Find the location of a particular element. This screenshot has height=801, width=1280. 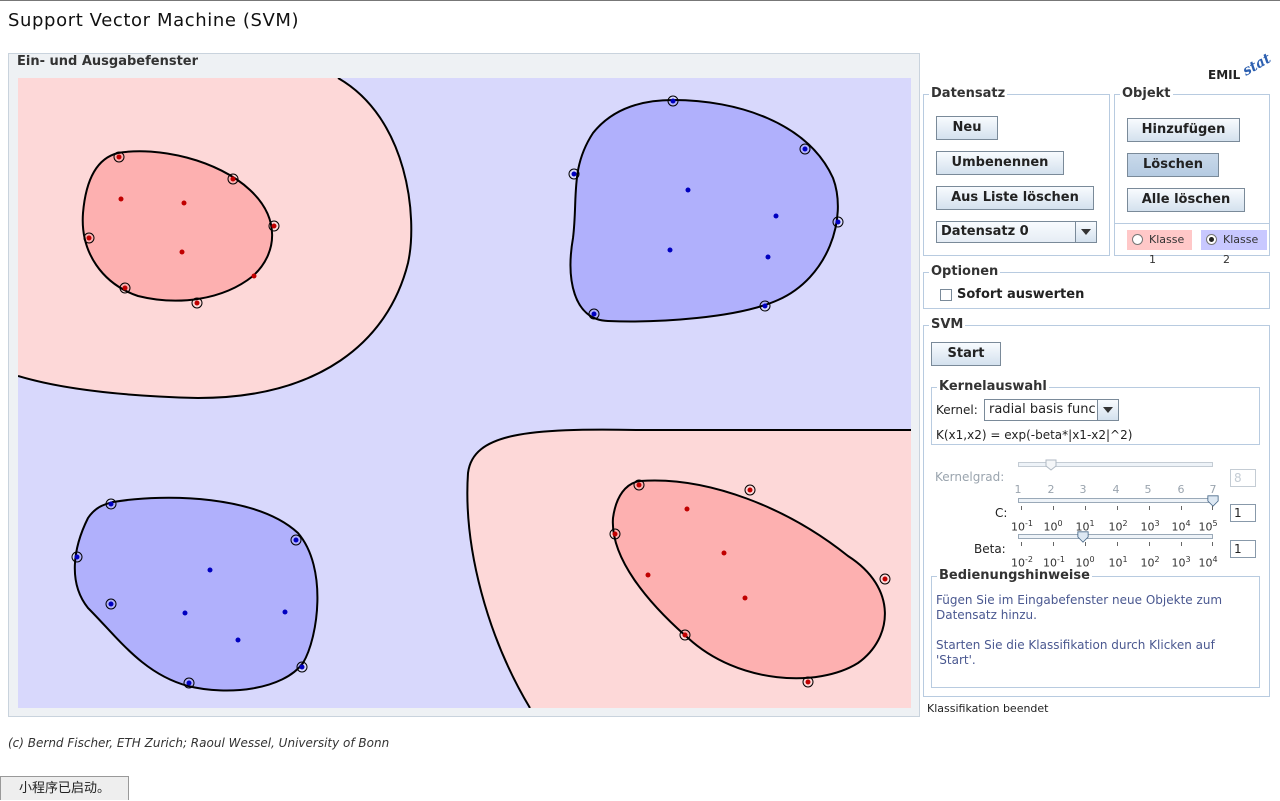

datensatz-group: Datensatz is located at coordinates (1016, 171).